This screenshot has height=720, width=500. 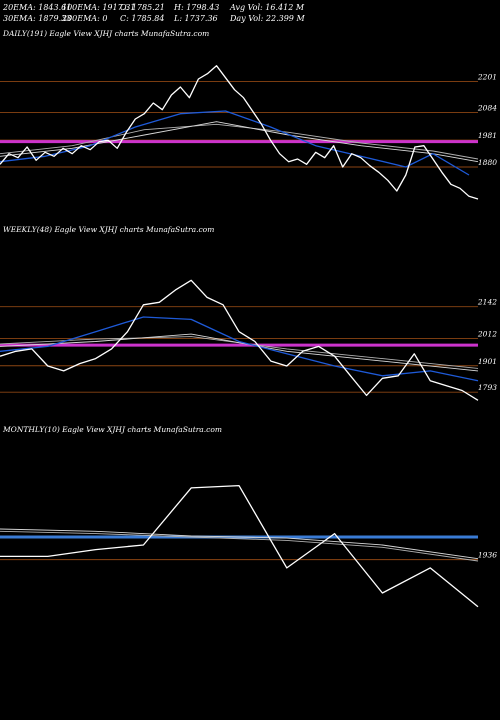 I want to click on daily-ema-fast-line, so click(x=235, y=143).